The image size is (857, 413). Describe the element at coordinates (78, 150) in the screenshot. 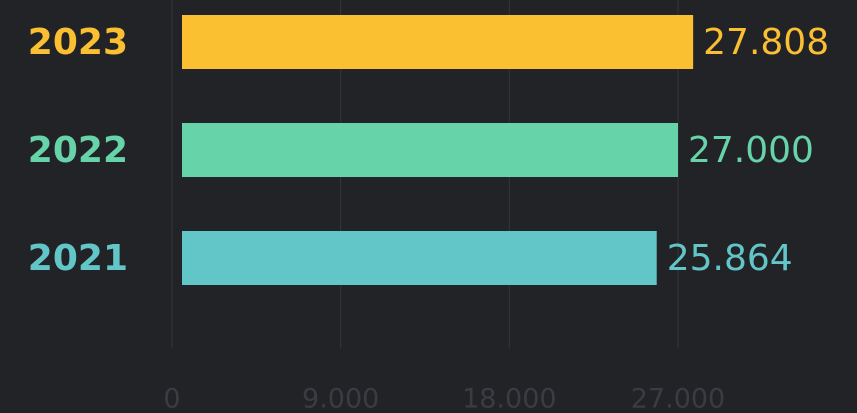

I see `category-label: 2022` at that location.